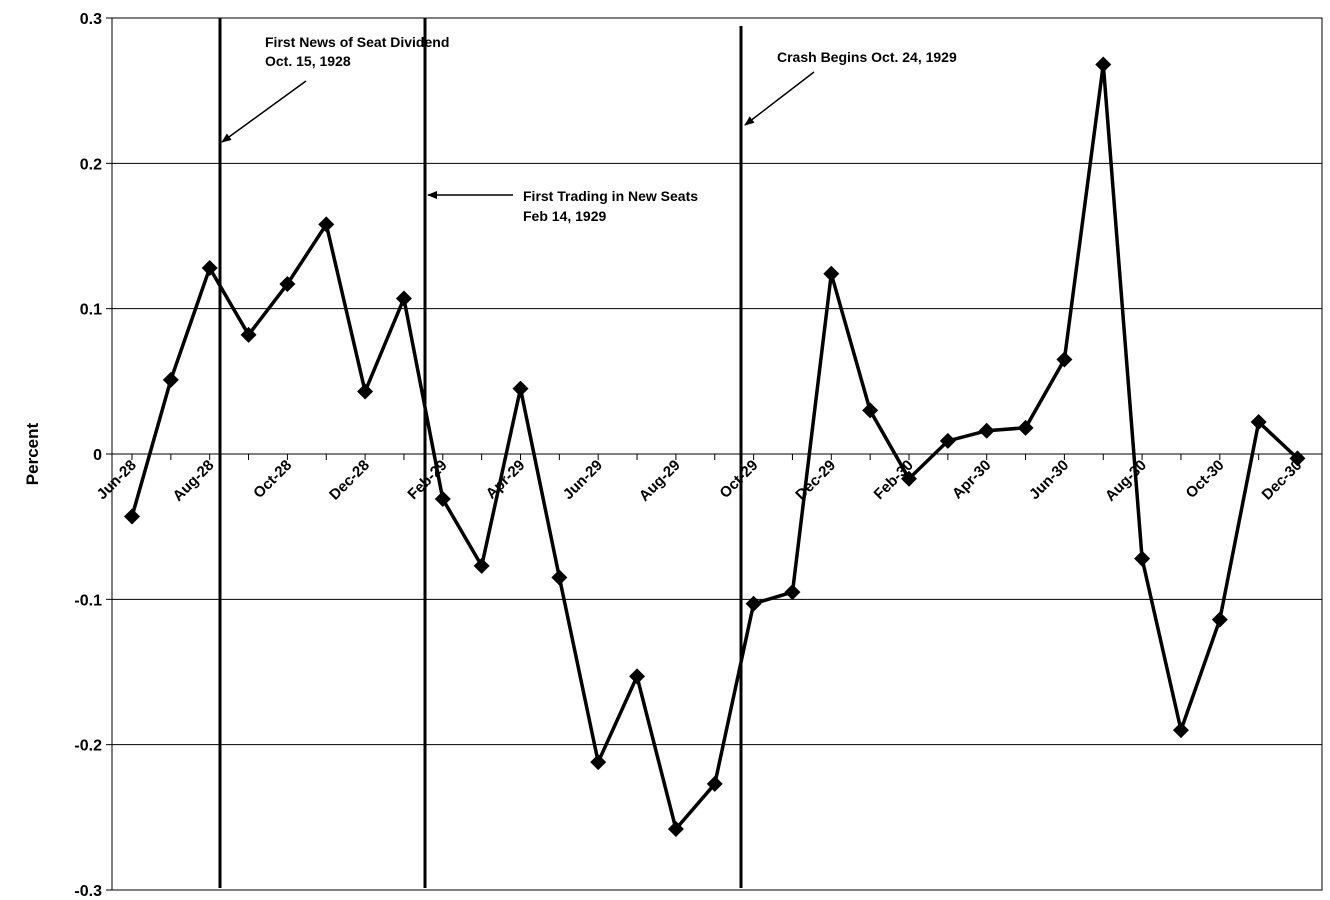 The height and width of the screenshot is (900, 1330). What do you see at coordinates (91, 310) in the screenshot?
I see `y-tick-label: 0.1` at bounding box center [91, 310].